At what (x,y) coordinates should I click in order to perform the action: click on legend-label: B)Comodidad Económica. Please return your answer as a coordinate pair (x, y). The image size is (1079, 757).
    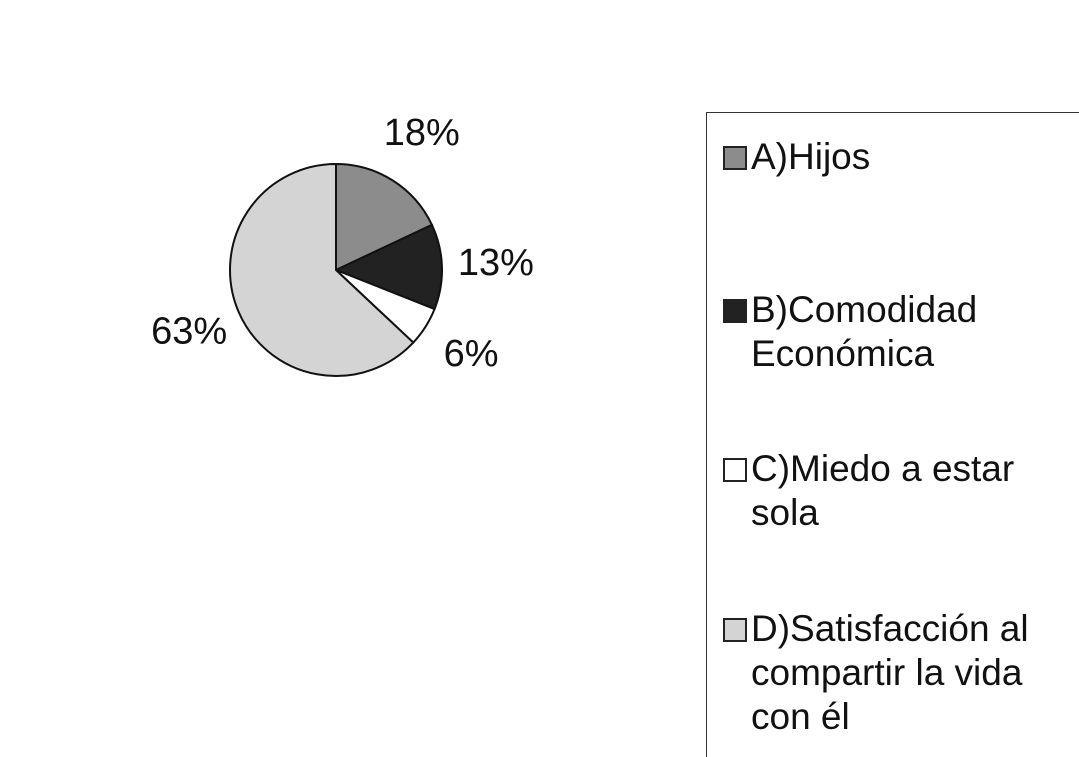
    Looking at the image, I should click on (864, 331).